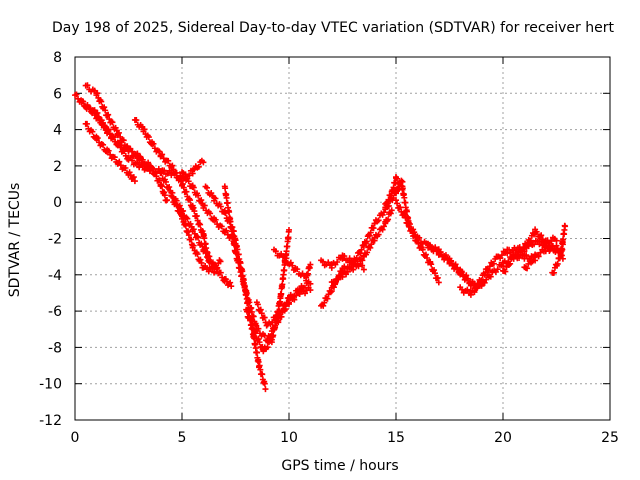 The height and width of the screenshot is (480, 640). What do you see at coordinates (50, 421) in the screenshot?
I see `y-tick-label: -12` at bounding box center [50, 421].